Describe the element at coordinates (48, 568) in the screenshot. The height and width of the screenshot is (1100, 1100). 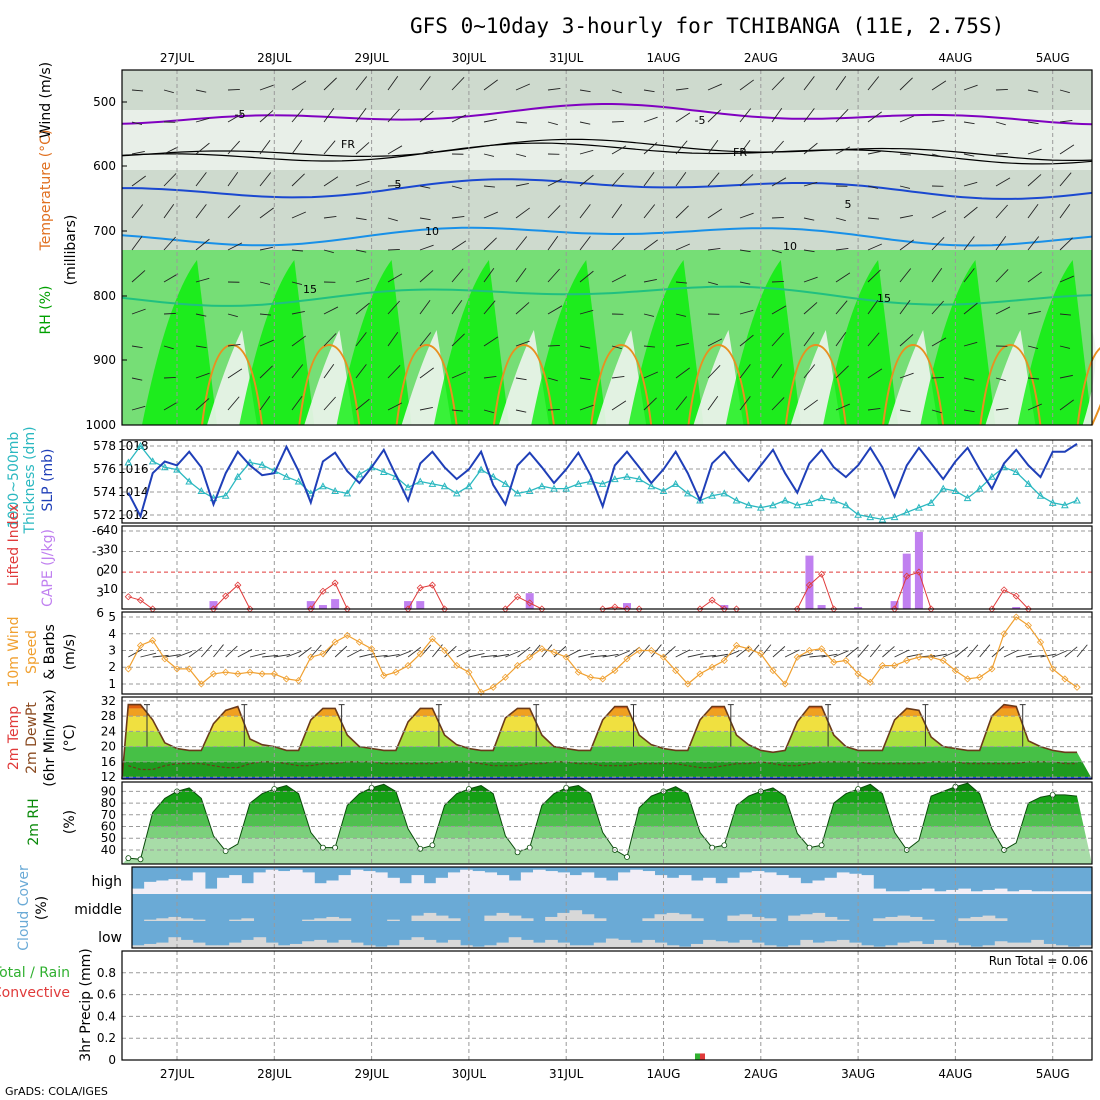
I see `cape-axis-label: CAPE (J/kg)` at that location.